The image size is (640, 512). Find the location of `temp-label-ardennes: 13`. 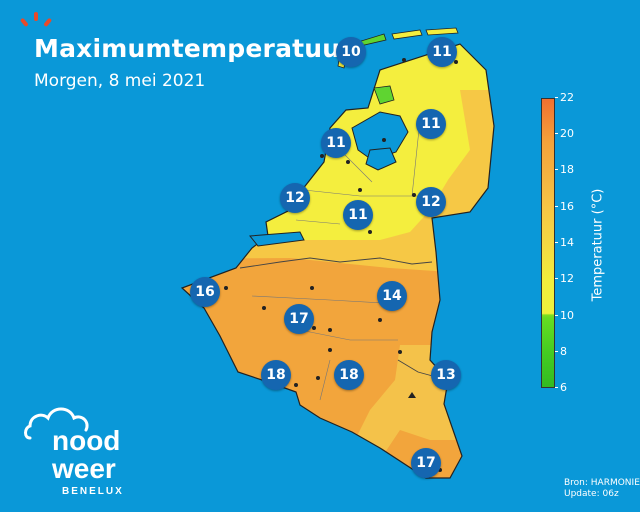

temp-label-ardennes: 13 is located at coordinates (446, 375).